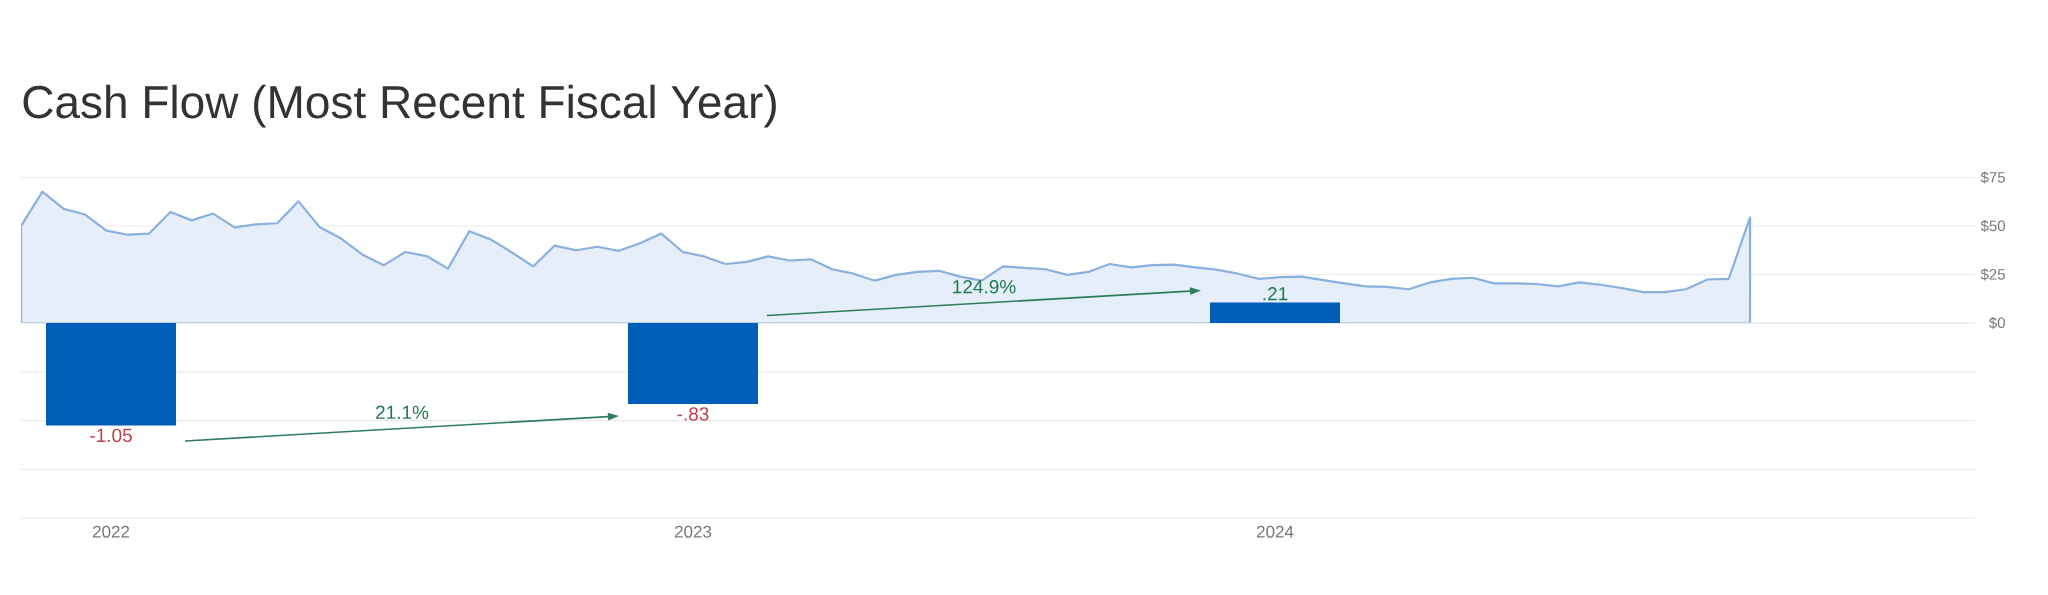 Image resolution: width=2048 pixels, height=595 pixels. Describe the element at coordinates (693, 414) in the screenshot. I see `data-label: -.83` at that location.